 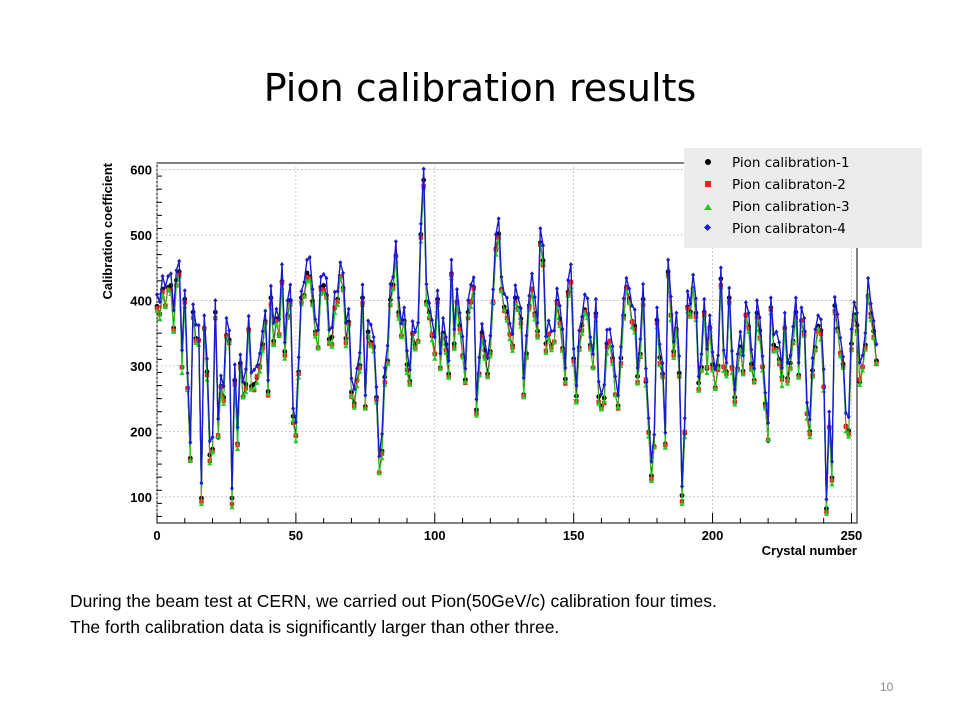 I want to click on x-tick-label: 200, so click(x=713, y=535).